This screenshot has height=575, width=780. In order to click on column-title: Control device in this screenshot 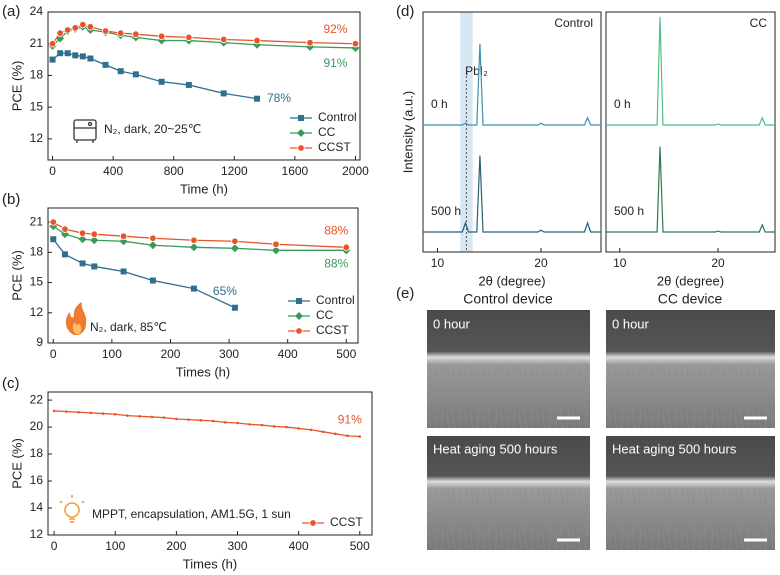, I will do `click(508, 299)`.